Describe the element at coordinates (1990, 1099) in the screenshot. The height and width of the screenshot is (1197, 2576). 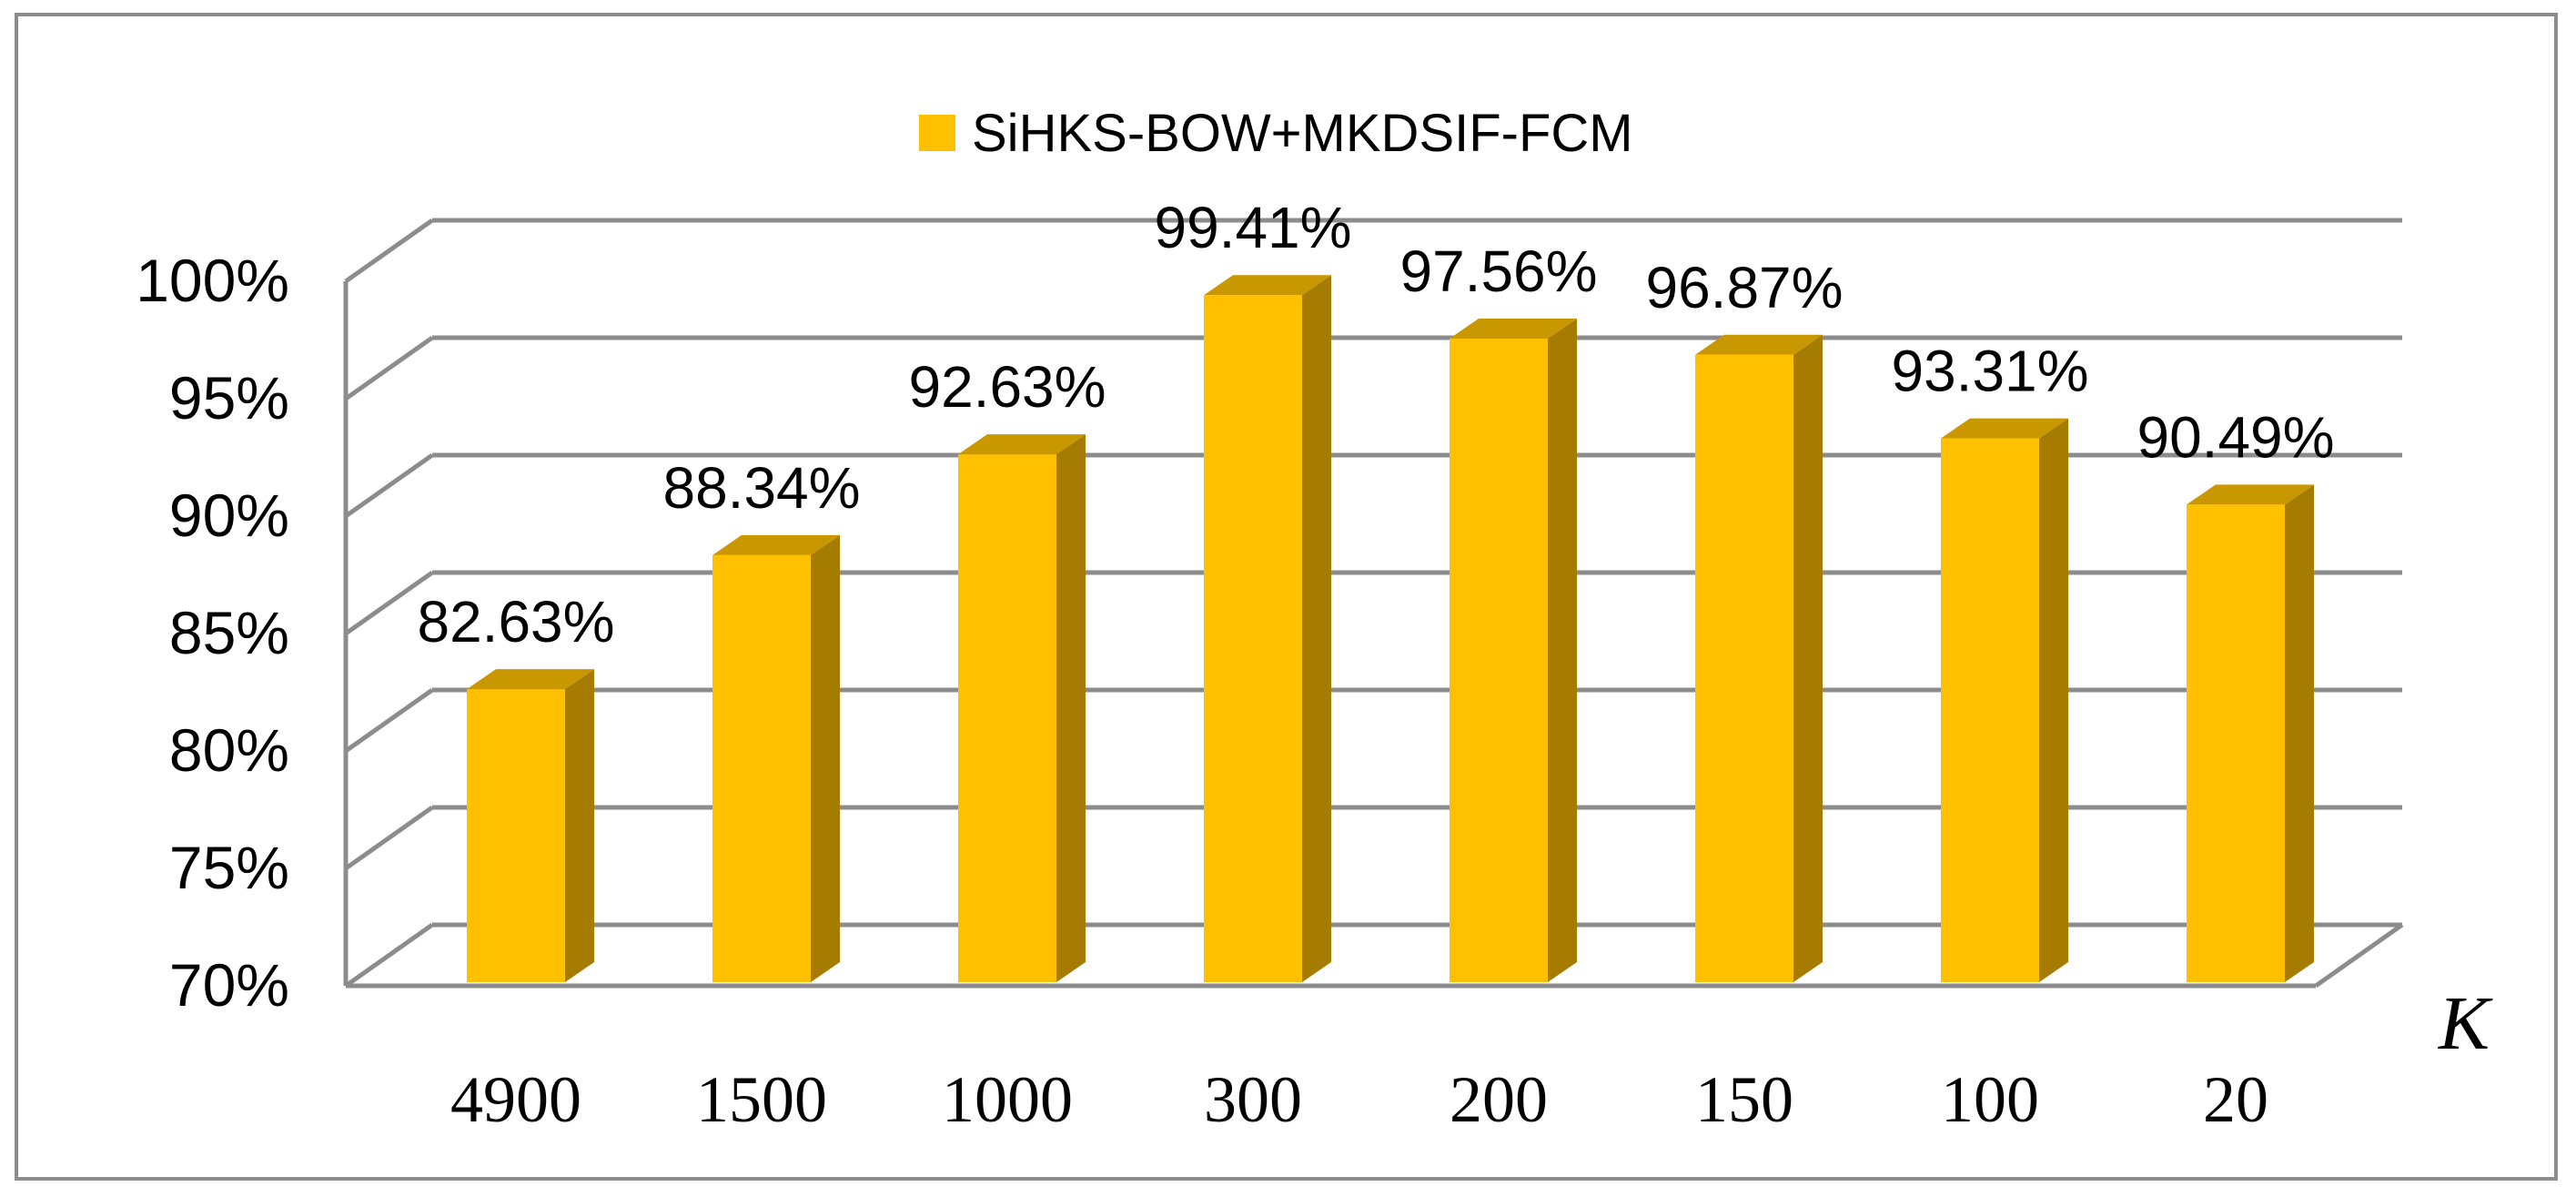
I see `x-tick-label: 100` at that location.